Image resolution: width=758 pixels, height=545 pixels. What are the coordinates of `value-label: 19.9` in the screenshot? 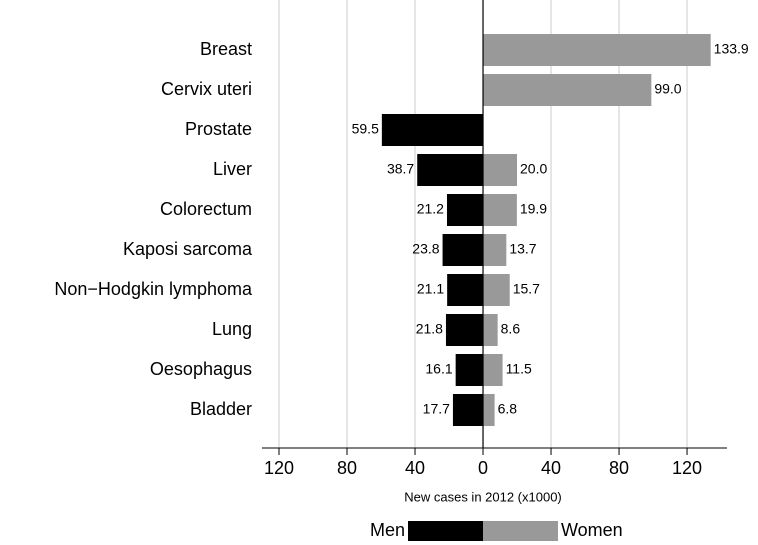 It's located at (533, 209).